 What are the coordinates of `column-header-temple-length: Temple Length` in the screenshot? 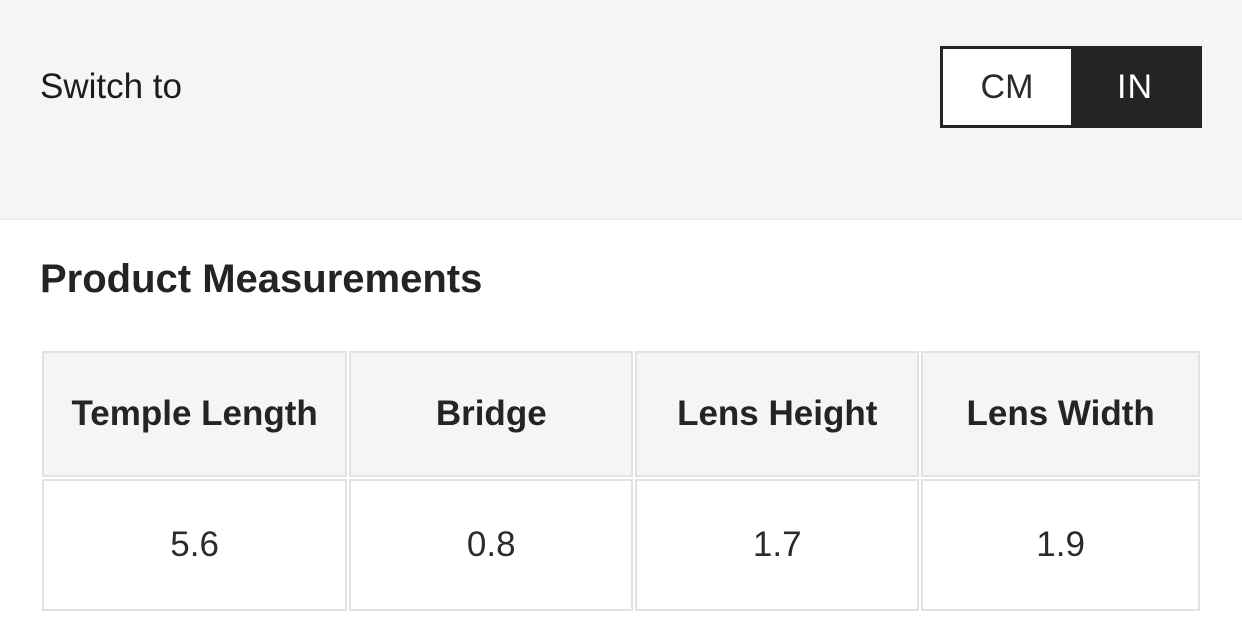 It's located at (195, 414).